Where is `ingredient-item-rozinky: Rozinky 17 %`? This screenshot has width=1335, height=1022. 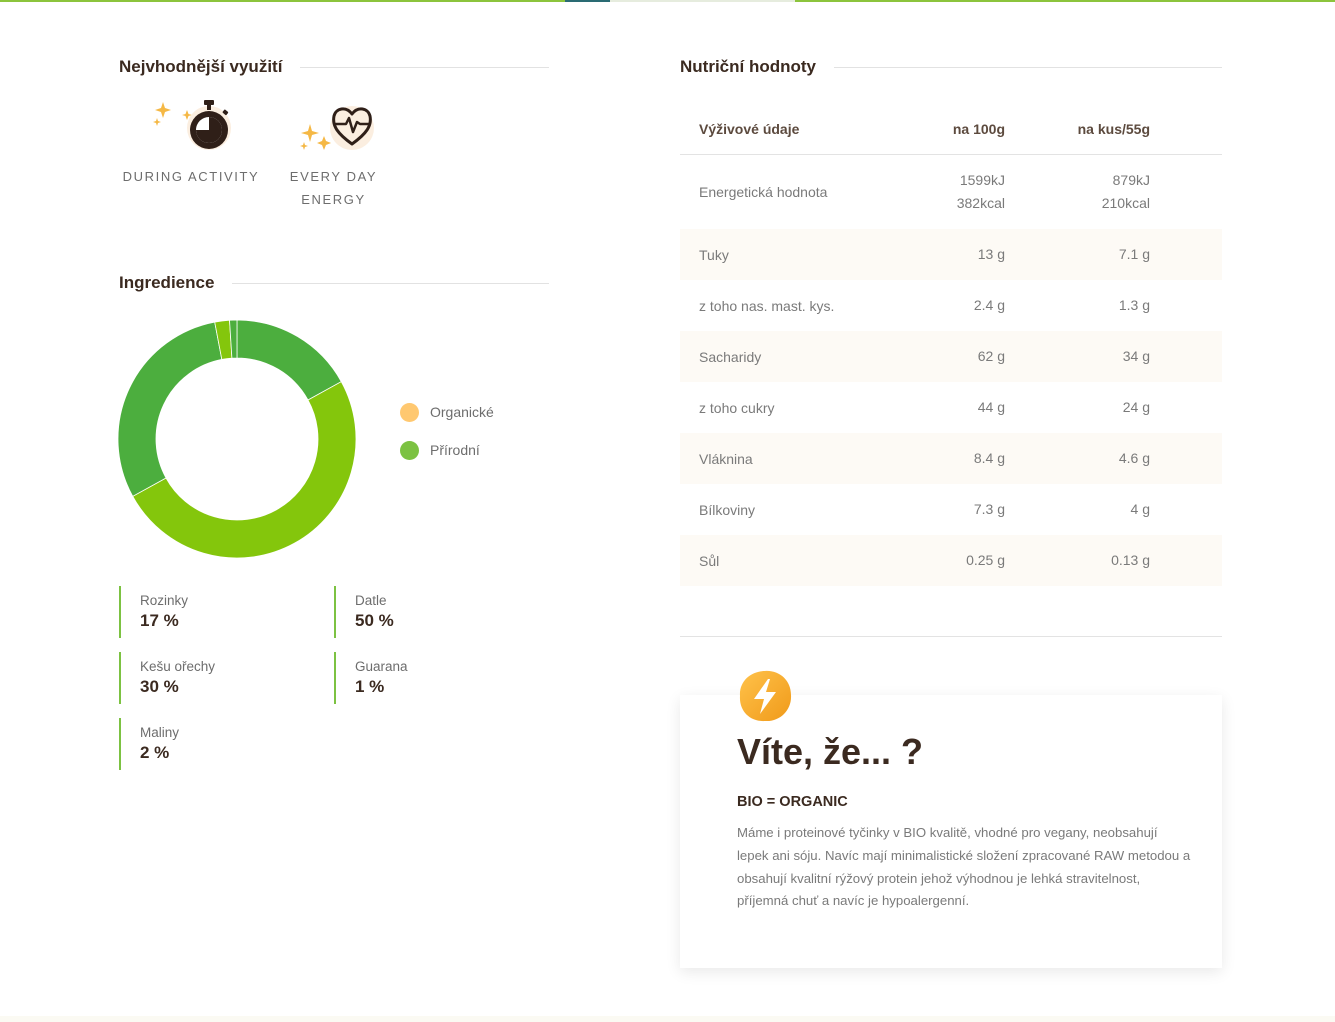 ingredient-item-rozinky: Rozinky 17 % is located at coordinates (214, 612).